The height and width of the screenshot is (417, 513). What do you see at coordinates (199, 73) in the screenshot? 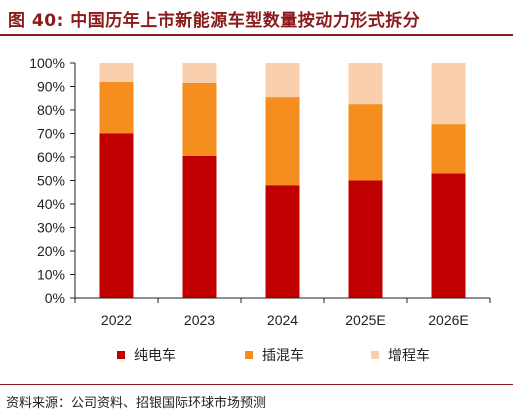
I see `bar-segment-2023-s3` at bounding box center [199, 73].